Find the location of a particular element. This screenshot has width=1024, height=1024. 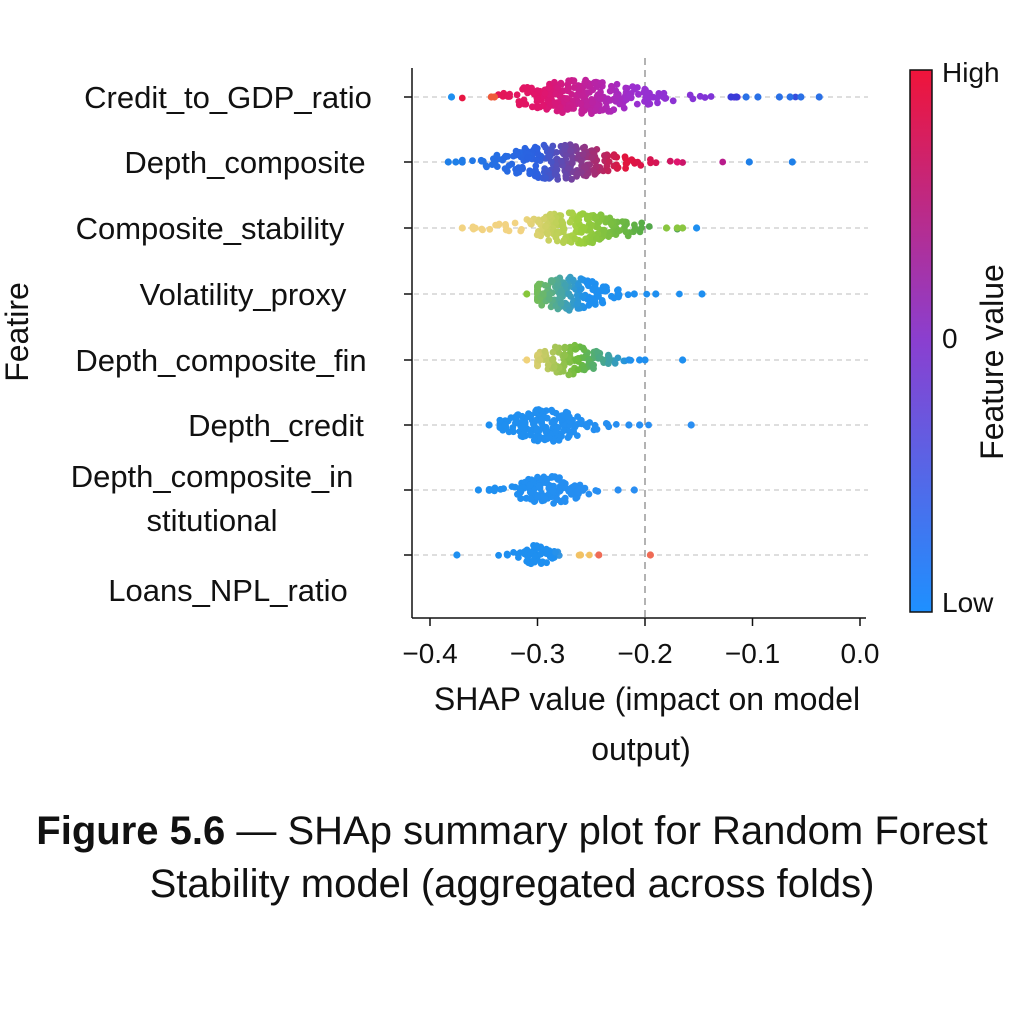

x-tick-label: −0.4 is located at coordinates (429, 653).